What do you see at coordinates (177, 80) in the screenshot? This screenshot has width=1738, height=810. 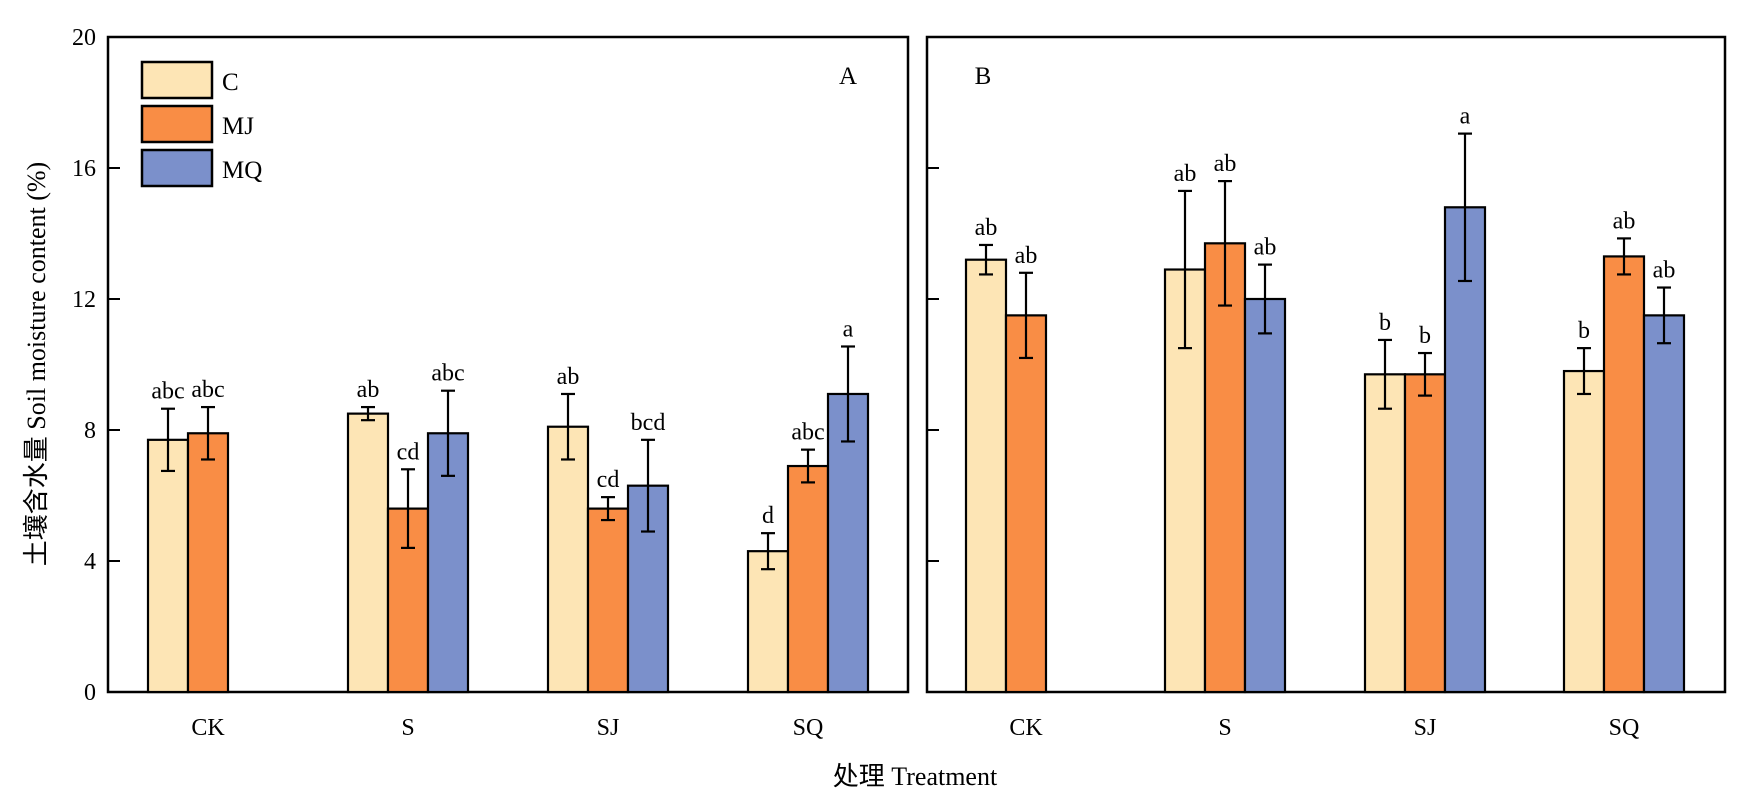 I see `legend-swatch-c` at bounding box center [177, 80].